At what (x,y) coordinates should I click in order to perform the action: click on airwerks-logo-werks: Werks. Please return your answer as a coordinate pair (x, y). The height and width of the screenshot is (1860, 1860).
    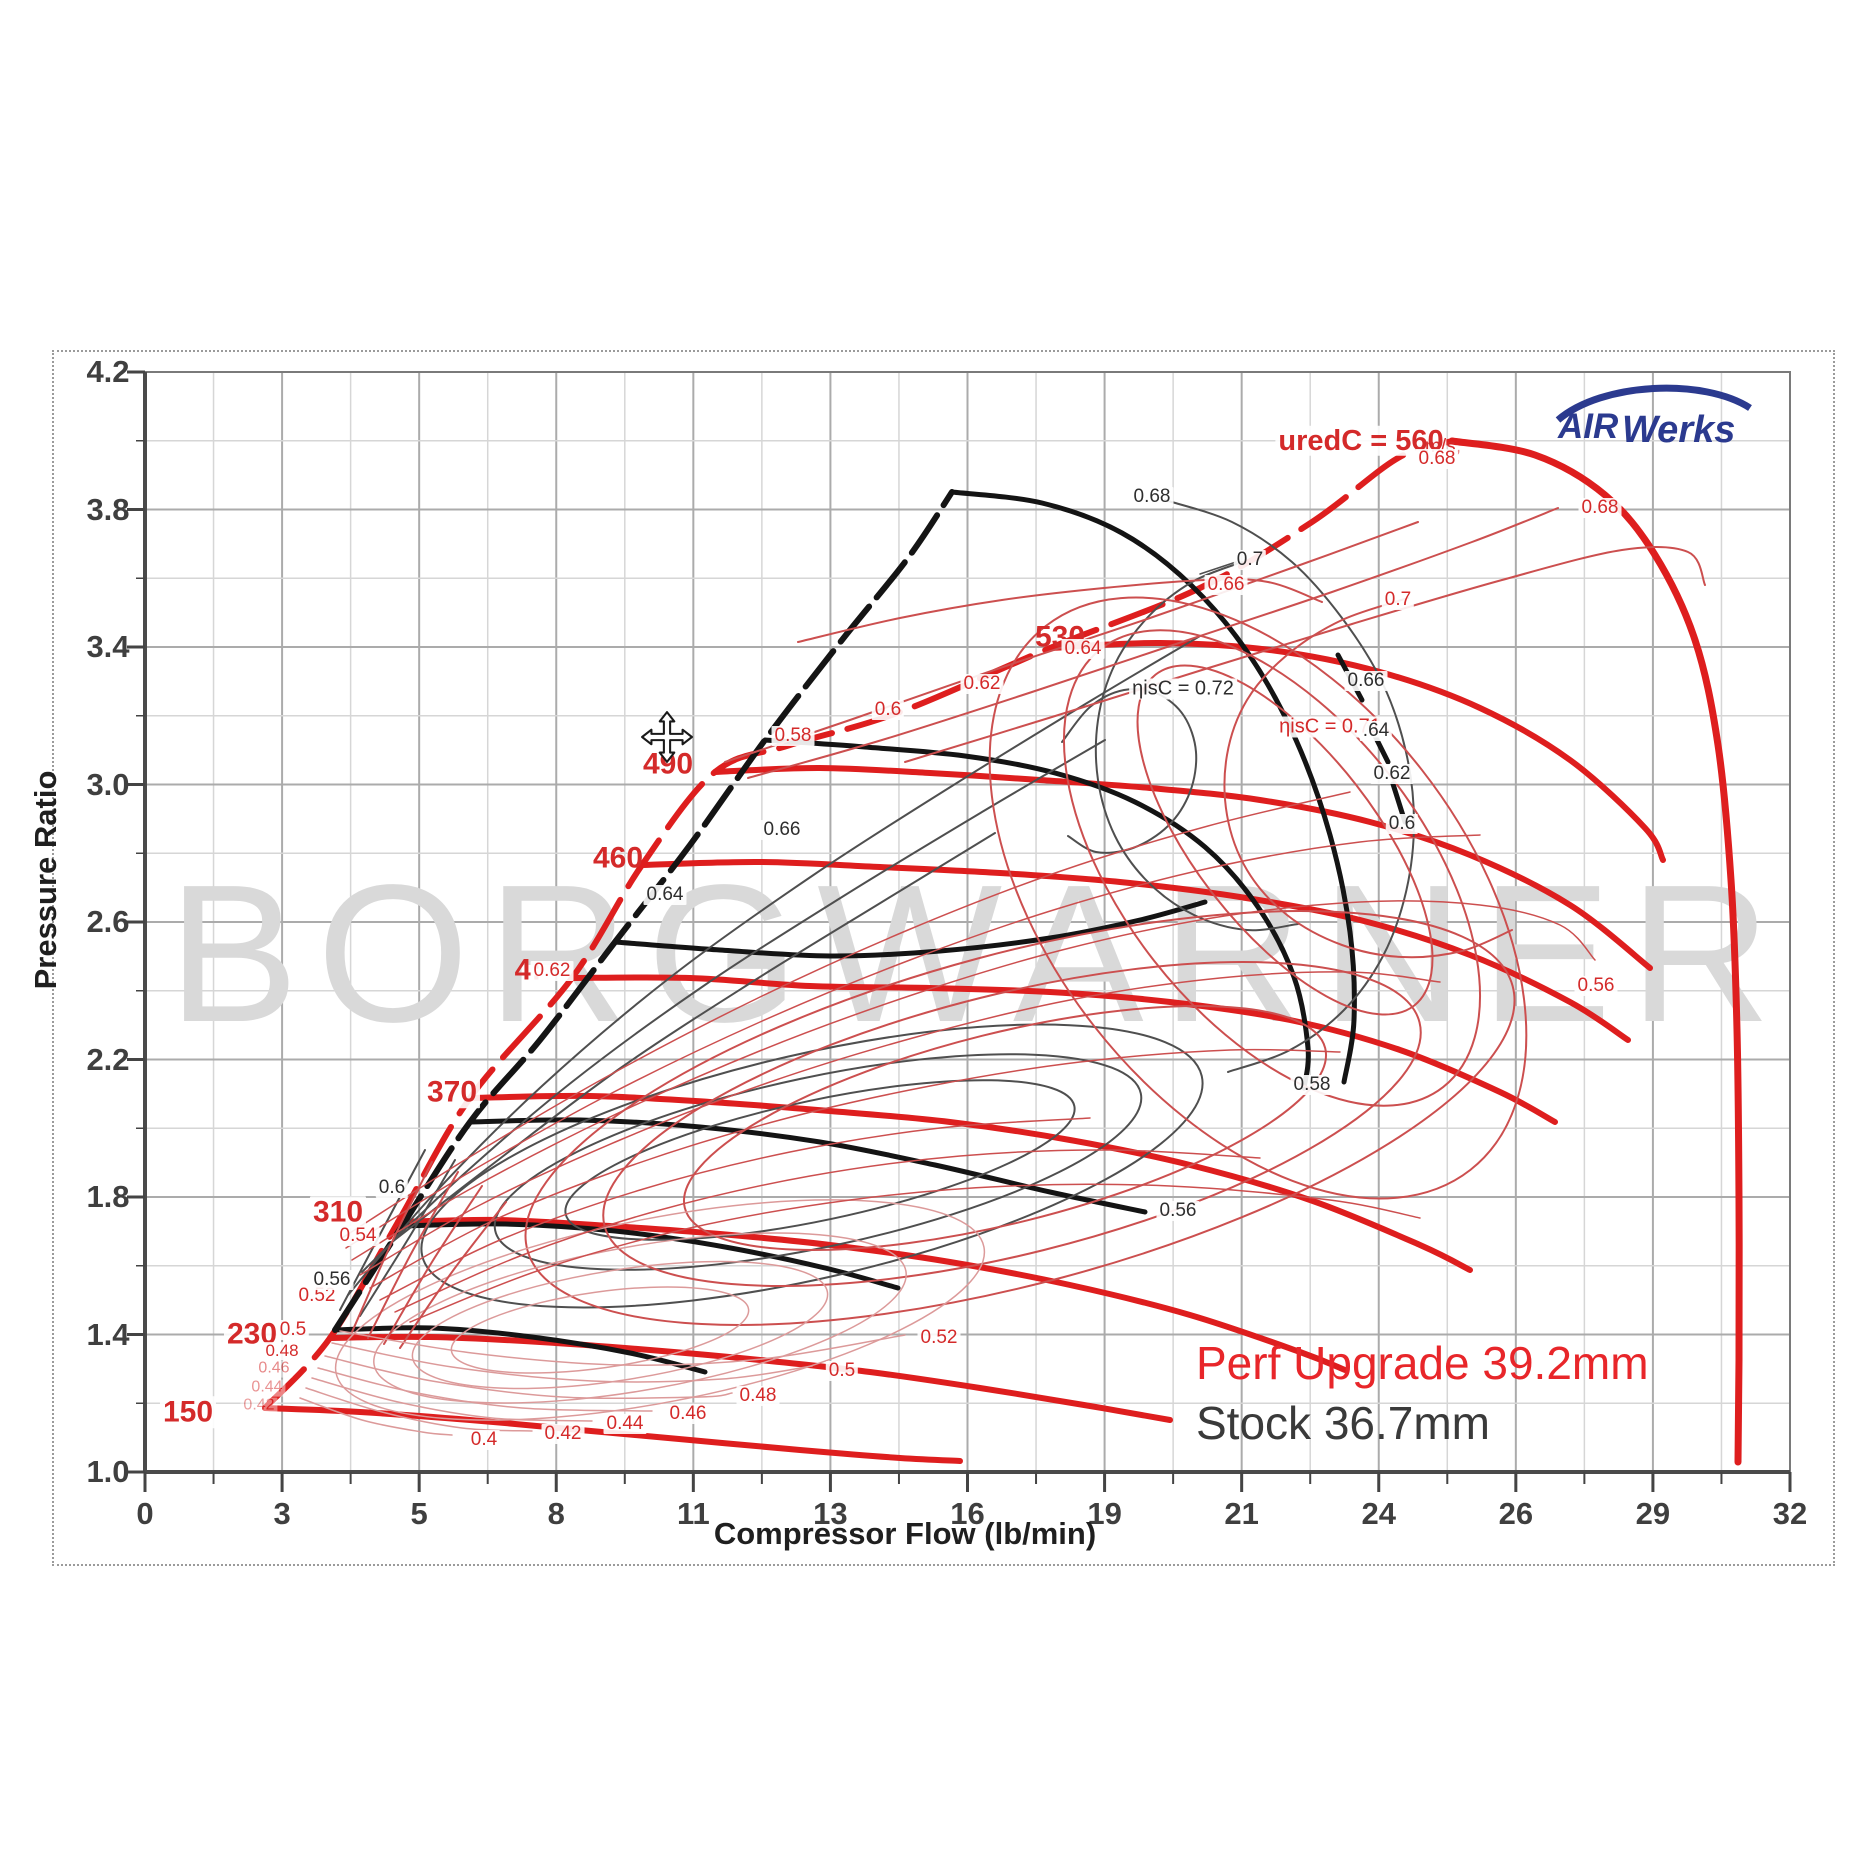
    Looking at the image, I should click on (1678, 430).